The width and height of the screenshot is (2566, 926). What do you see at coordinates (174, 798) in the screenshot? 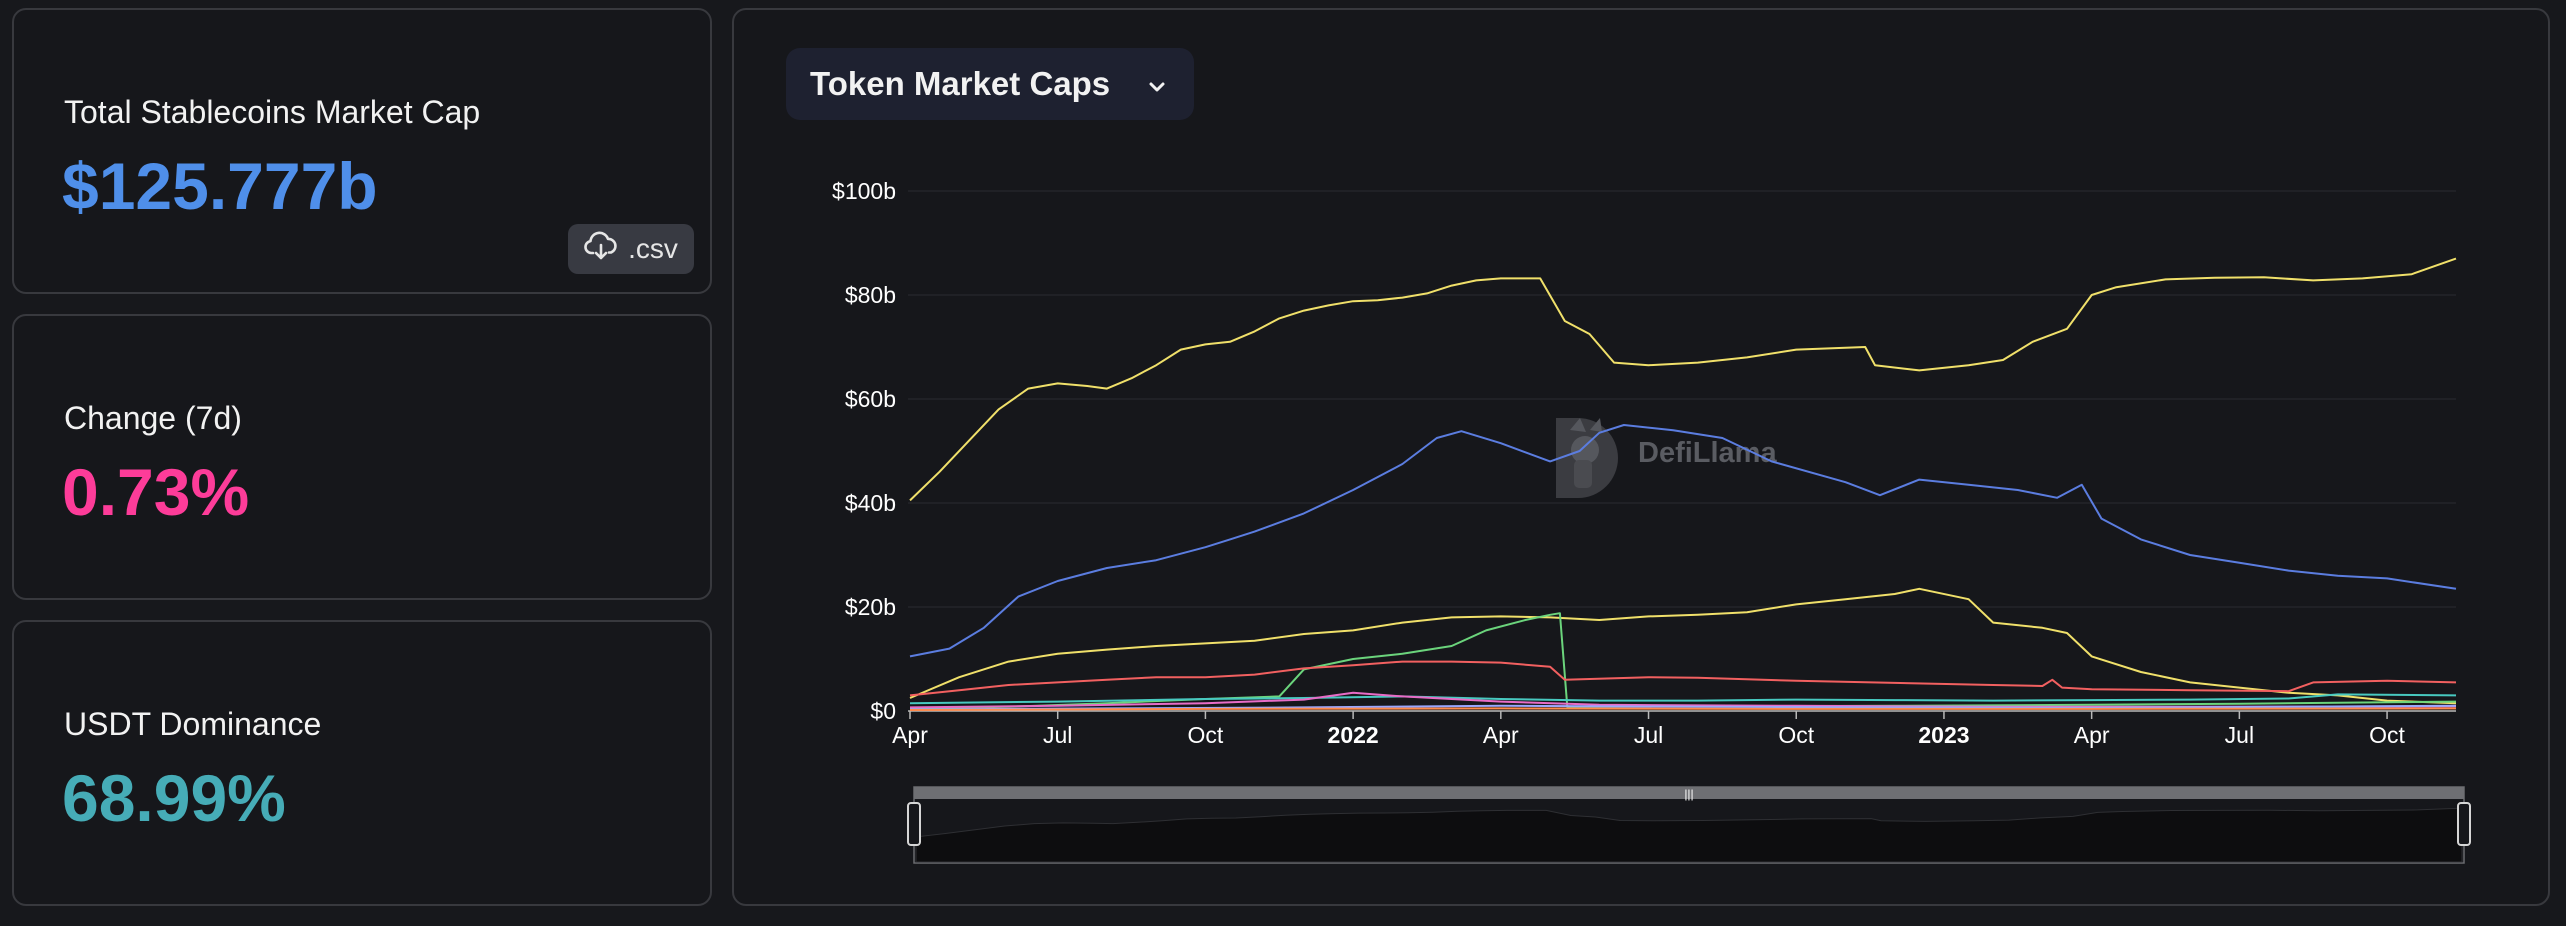
I see `dominance-value: 68.99%` at bounding box center [174, 798].